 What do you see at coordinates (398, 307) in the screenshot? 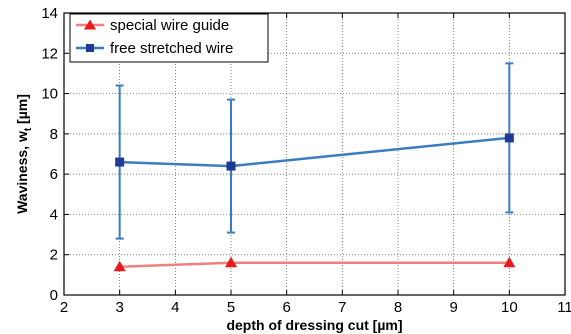
I see `x-tick-label: 8` at bounding box center [398, 307].